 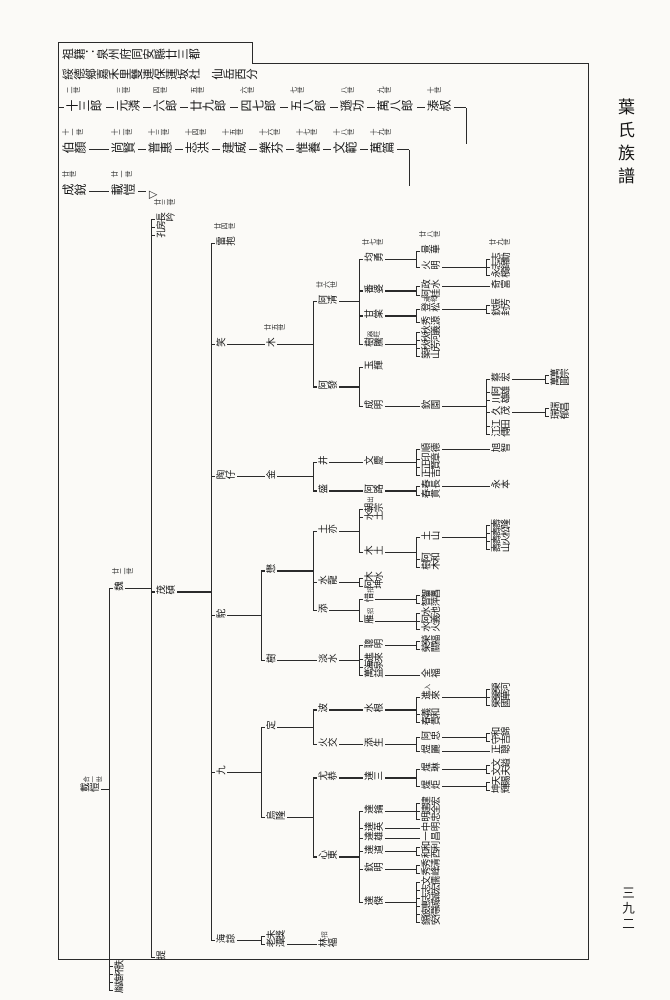 I want to click on border-top-right, so click(x=420, y=64).